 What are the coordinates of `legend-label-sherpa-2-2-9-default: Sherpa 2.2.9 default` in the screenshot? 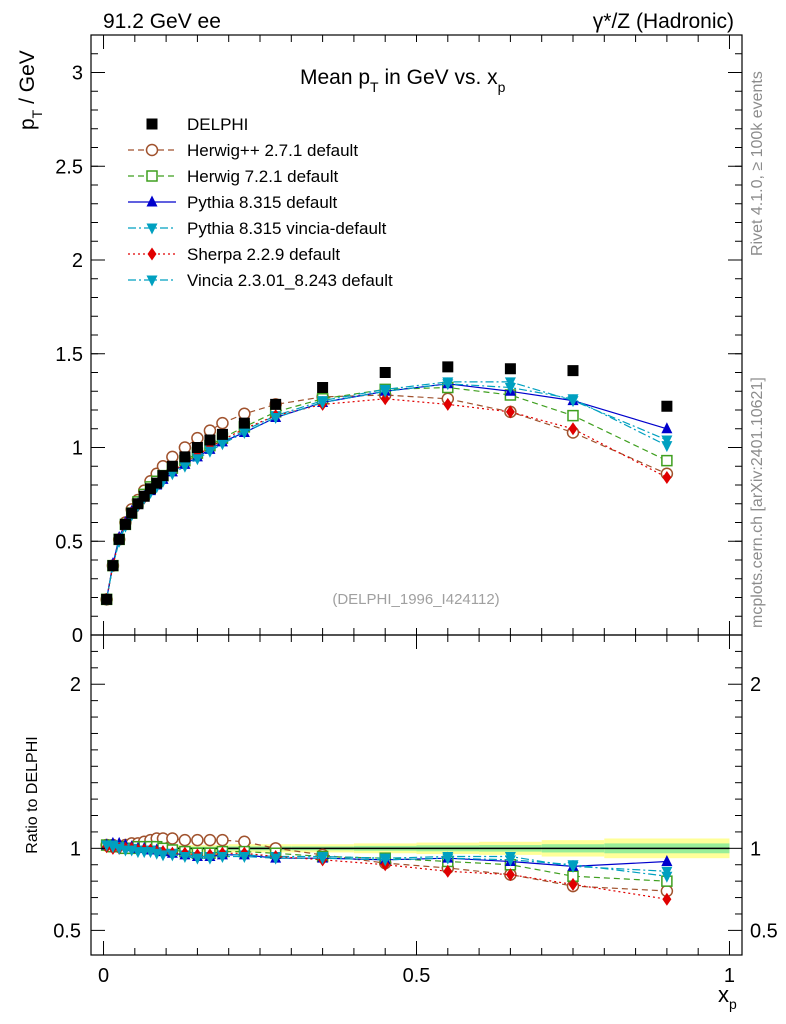 It's located at (263, 254).